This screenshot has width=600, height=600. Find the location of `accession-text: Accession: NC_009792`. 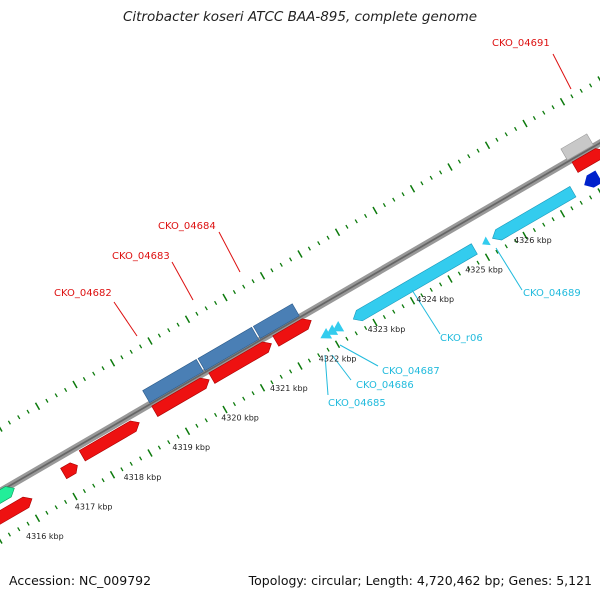

accession-text: Accession: NC_009792 is located at coordinates (80, 580).